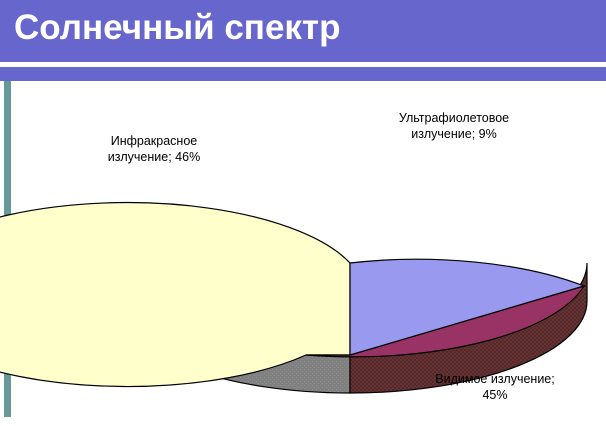  What do you see at coordinates (495, 387) in the screenshot?
I see `pie-label-visible: Видимое излучение; 45%` at bounding box center [495, 387].